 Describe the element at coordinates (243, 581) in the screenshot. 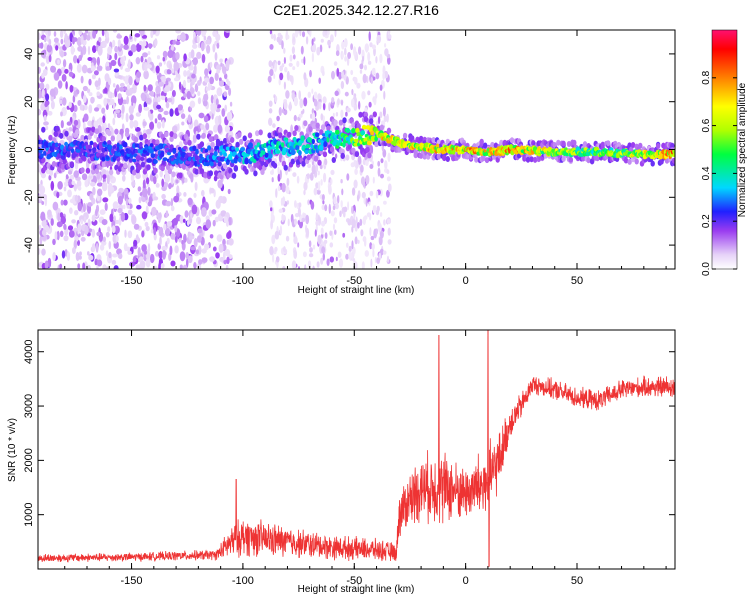

I see `snr-x-tick-label: -100` at that location.